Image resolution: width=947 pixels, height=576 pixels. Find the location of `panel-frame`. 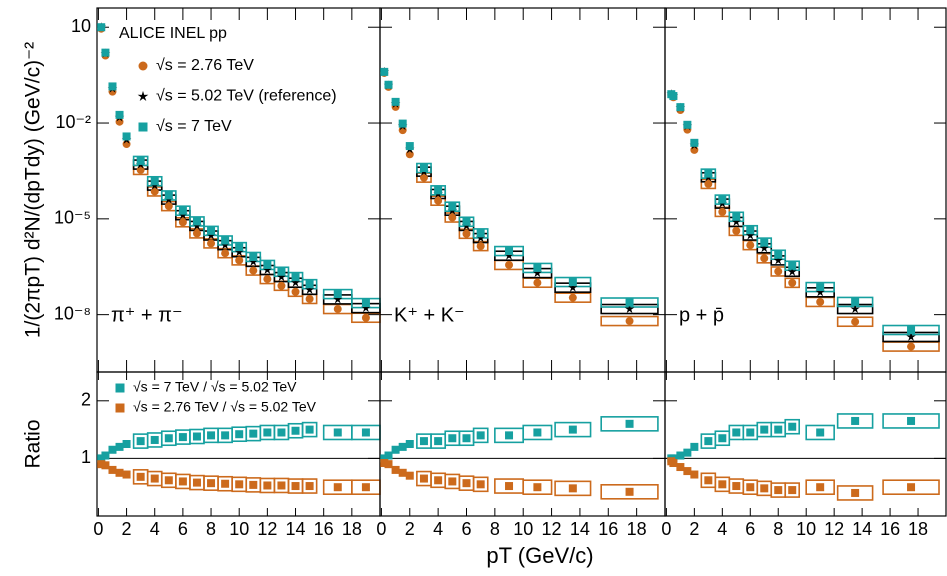

panel-frame is located at coordinates (805, 444).